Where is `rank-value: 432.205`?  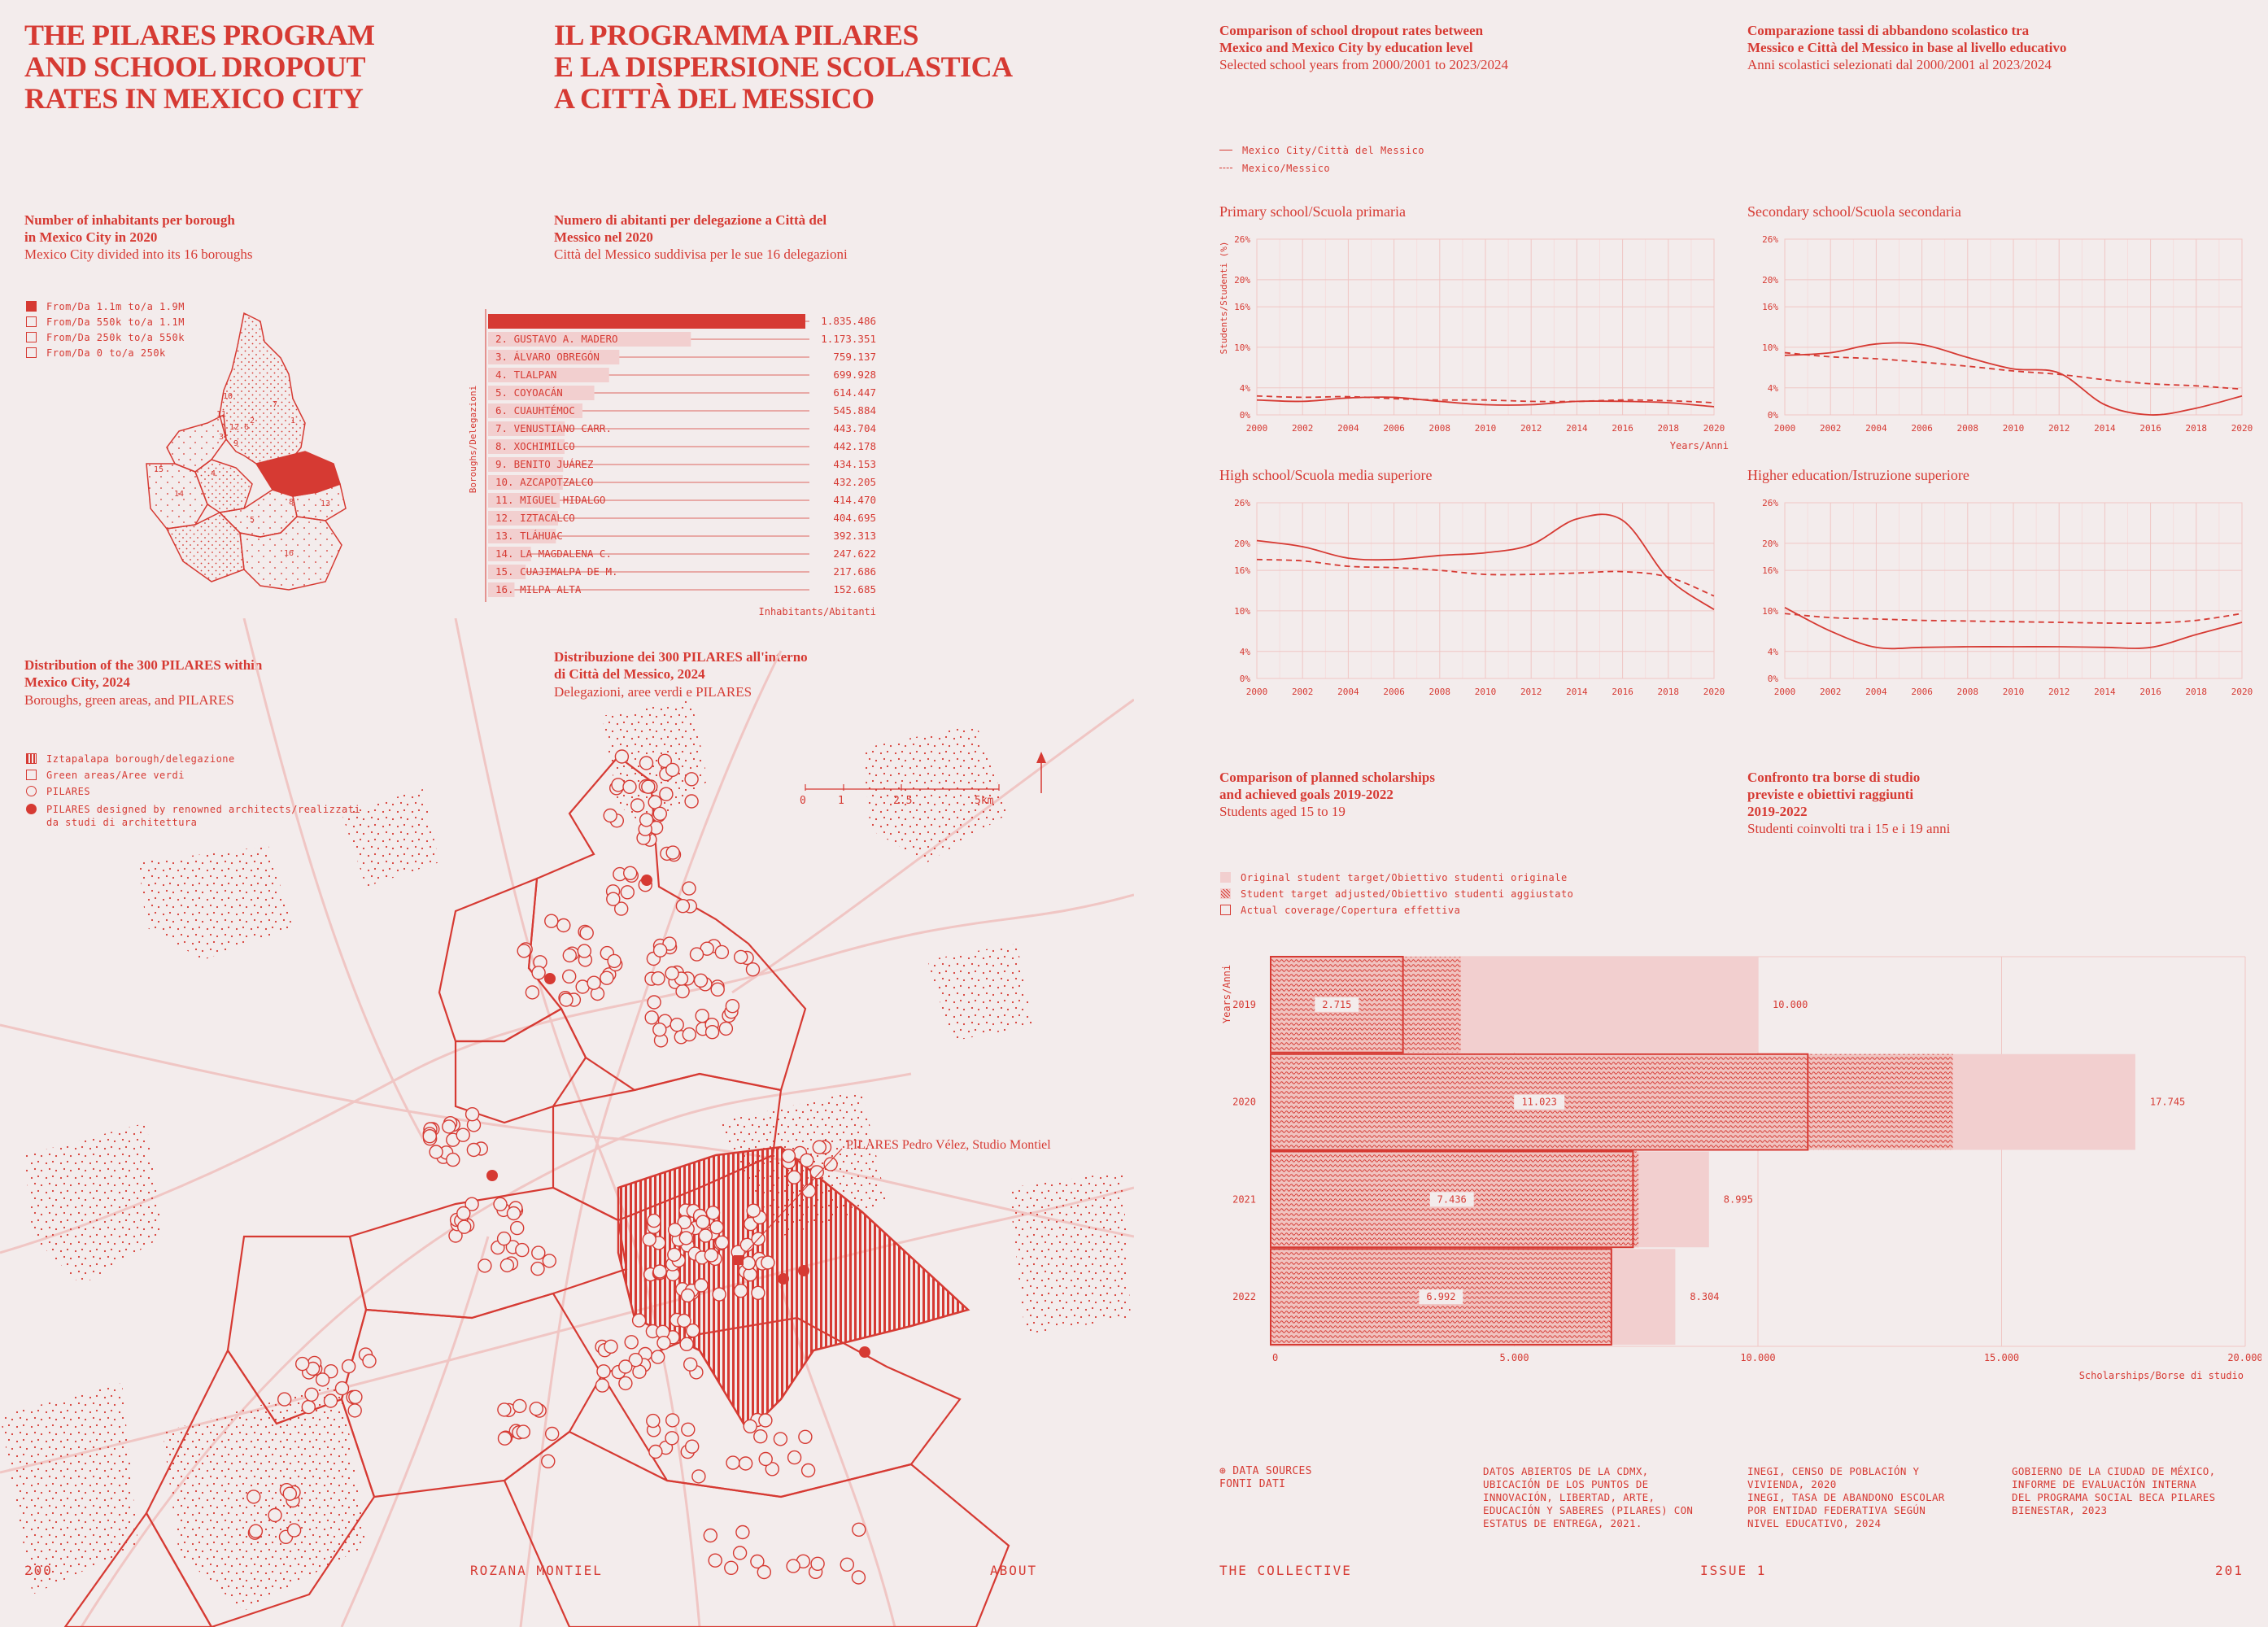 rank-value: 432.205 is located at coordinates (855, 482).